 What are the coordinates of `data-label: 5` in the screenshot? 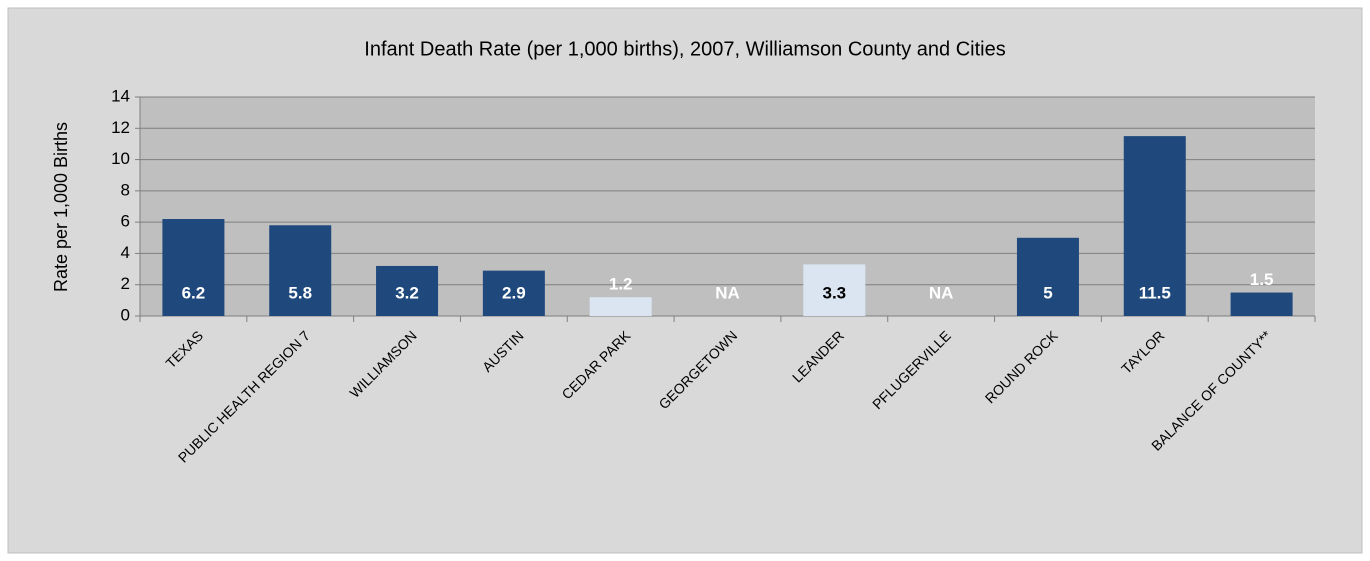 It's located at (1047, 292).